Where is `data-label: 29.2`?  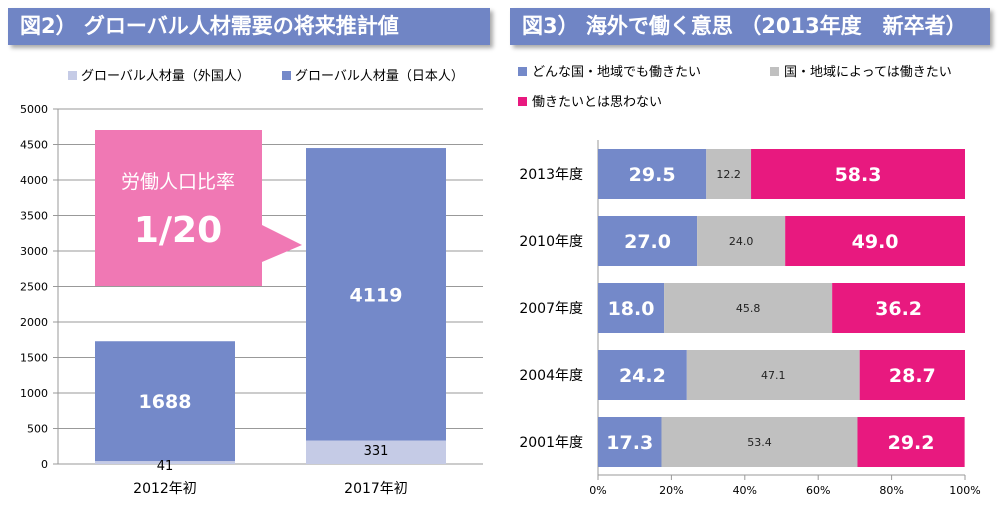 data-label: 29.2 is located at coordinates (911, 443).